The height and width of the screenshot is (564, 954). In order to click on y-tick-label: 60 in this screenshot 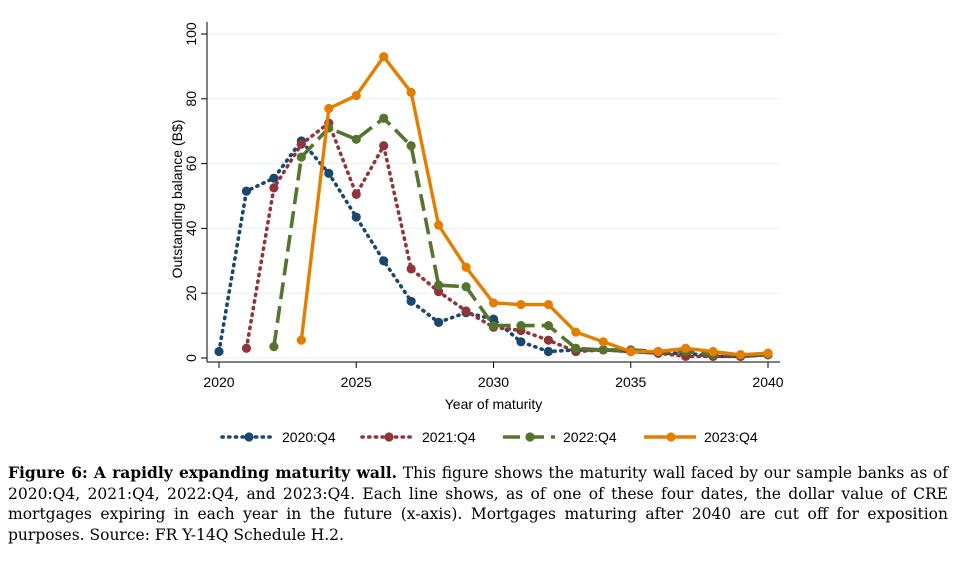, I will do `click(191, 164)`.